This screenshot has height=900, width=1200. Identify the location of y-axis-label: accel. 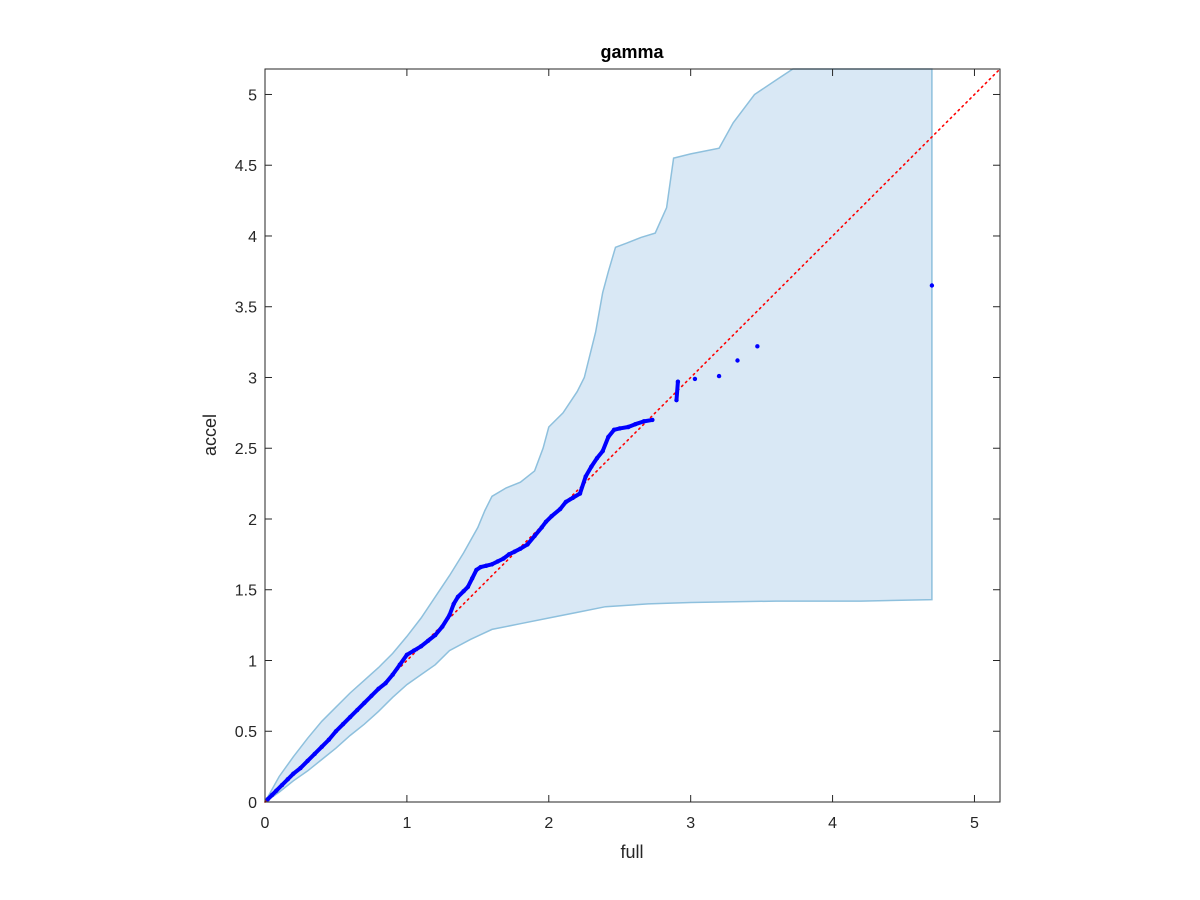
(210, 435).